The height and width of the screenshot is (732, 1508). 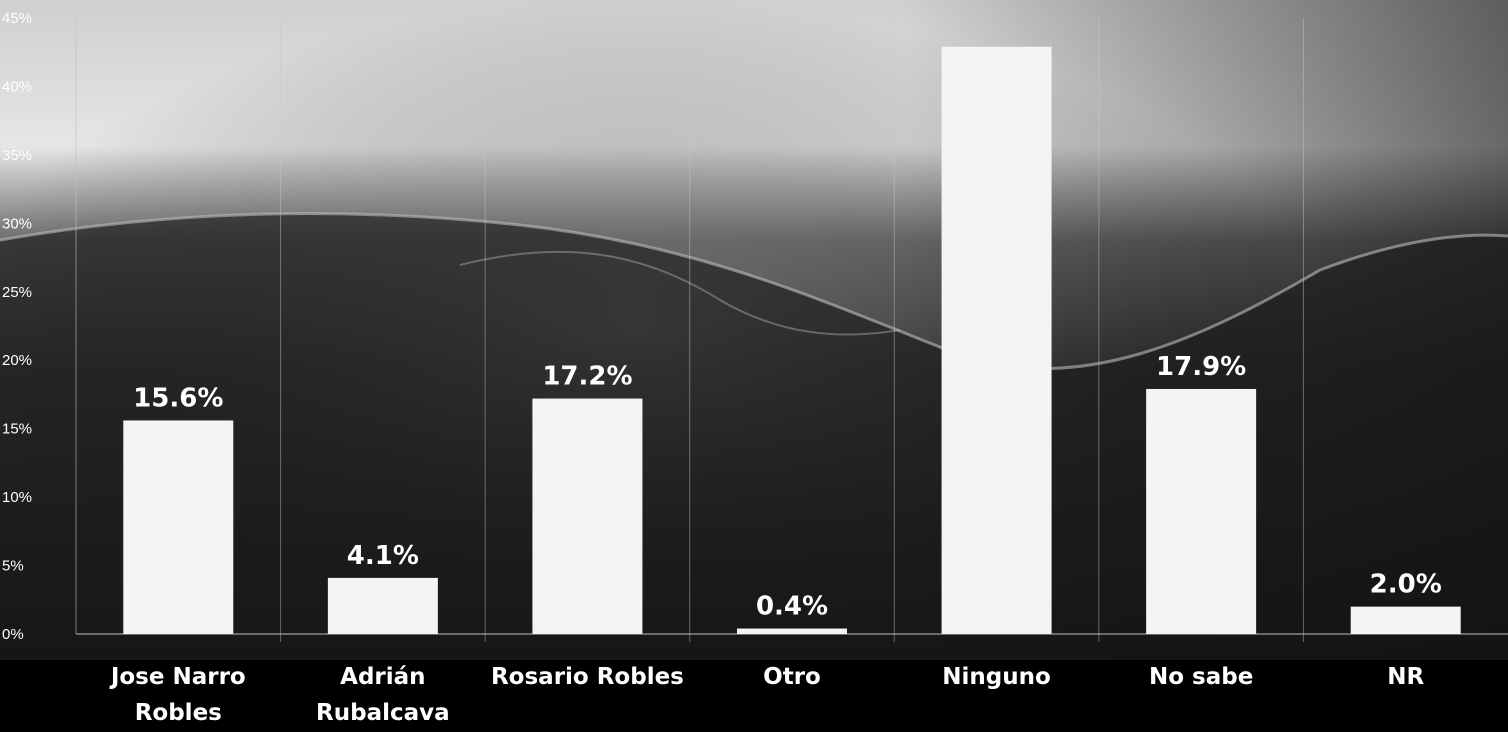 What do you see at coordinates (383, 695) in the screenshot?
I see `x-tick-label: Adrián Rubalcava` at bounding box center [383, 695].